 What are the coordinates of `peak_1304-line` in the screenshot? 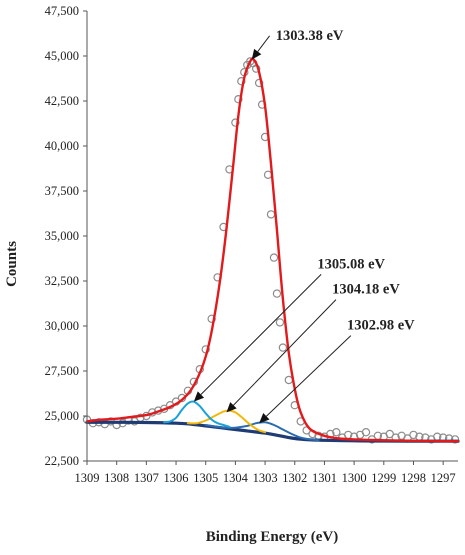 It's located at (226, 421).